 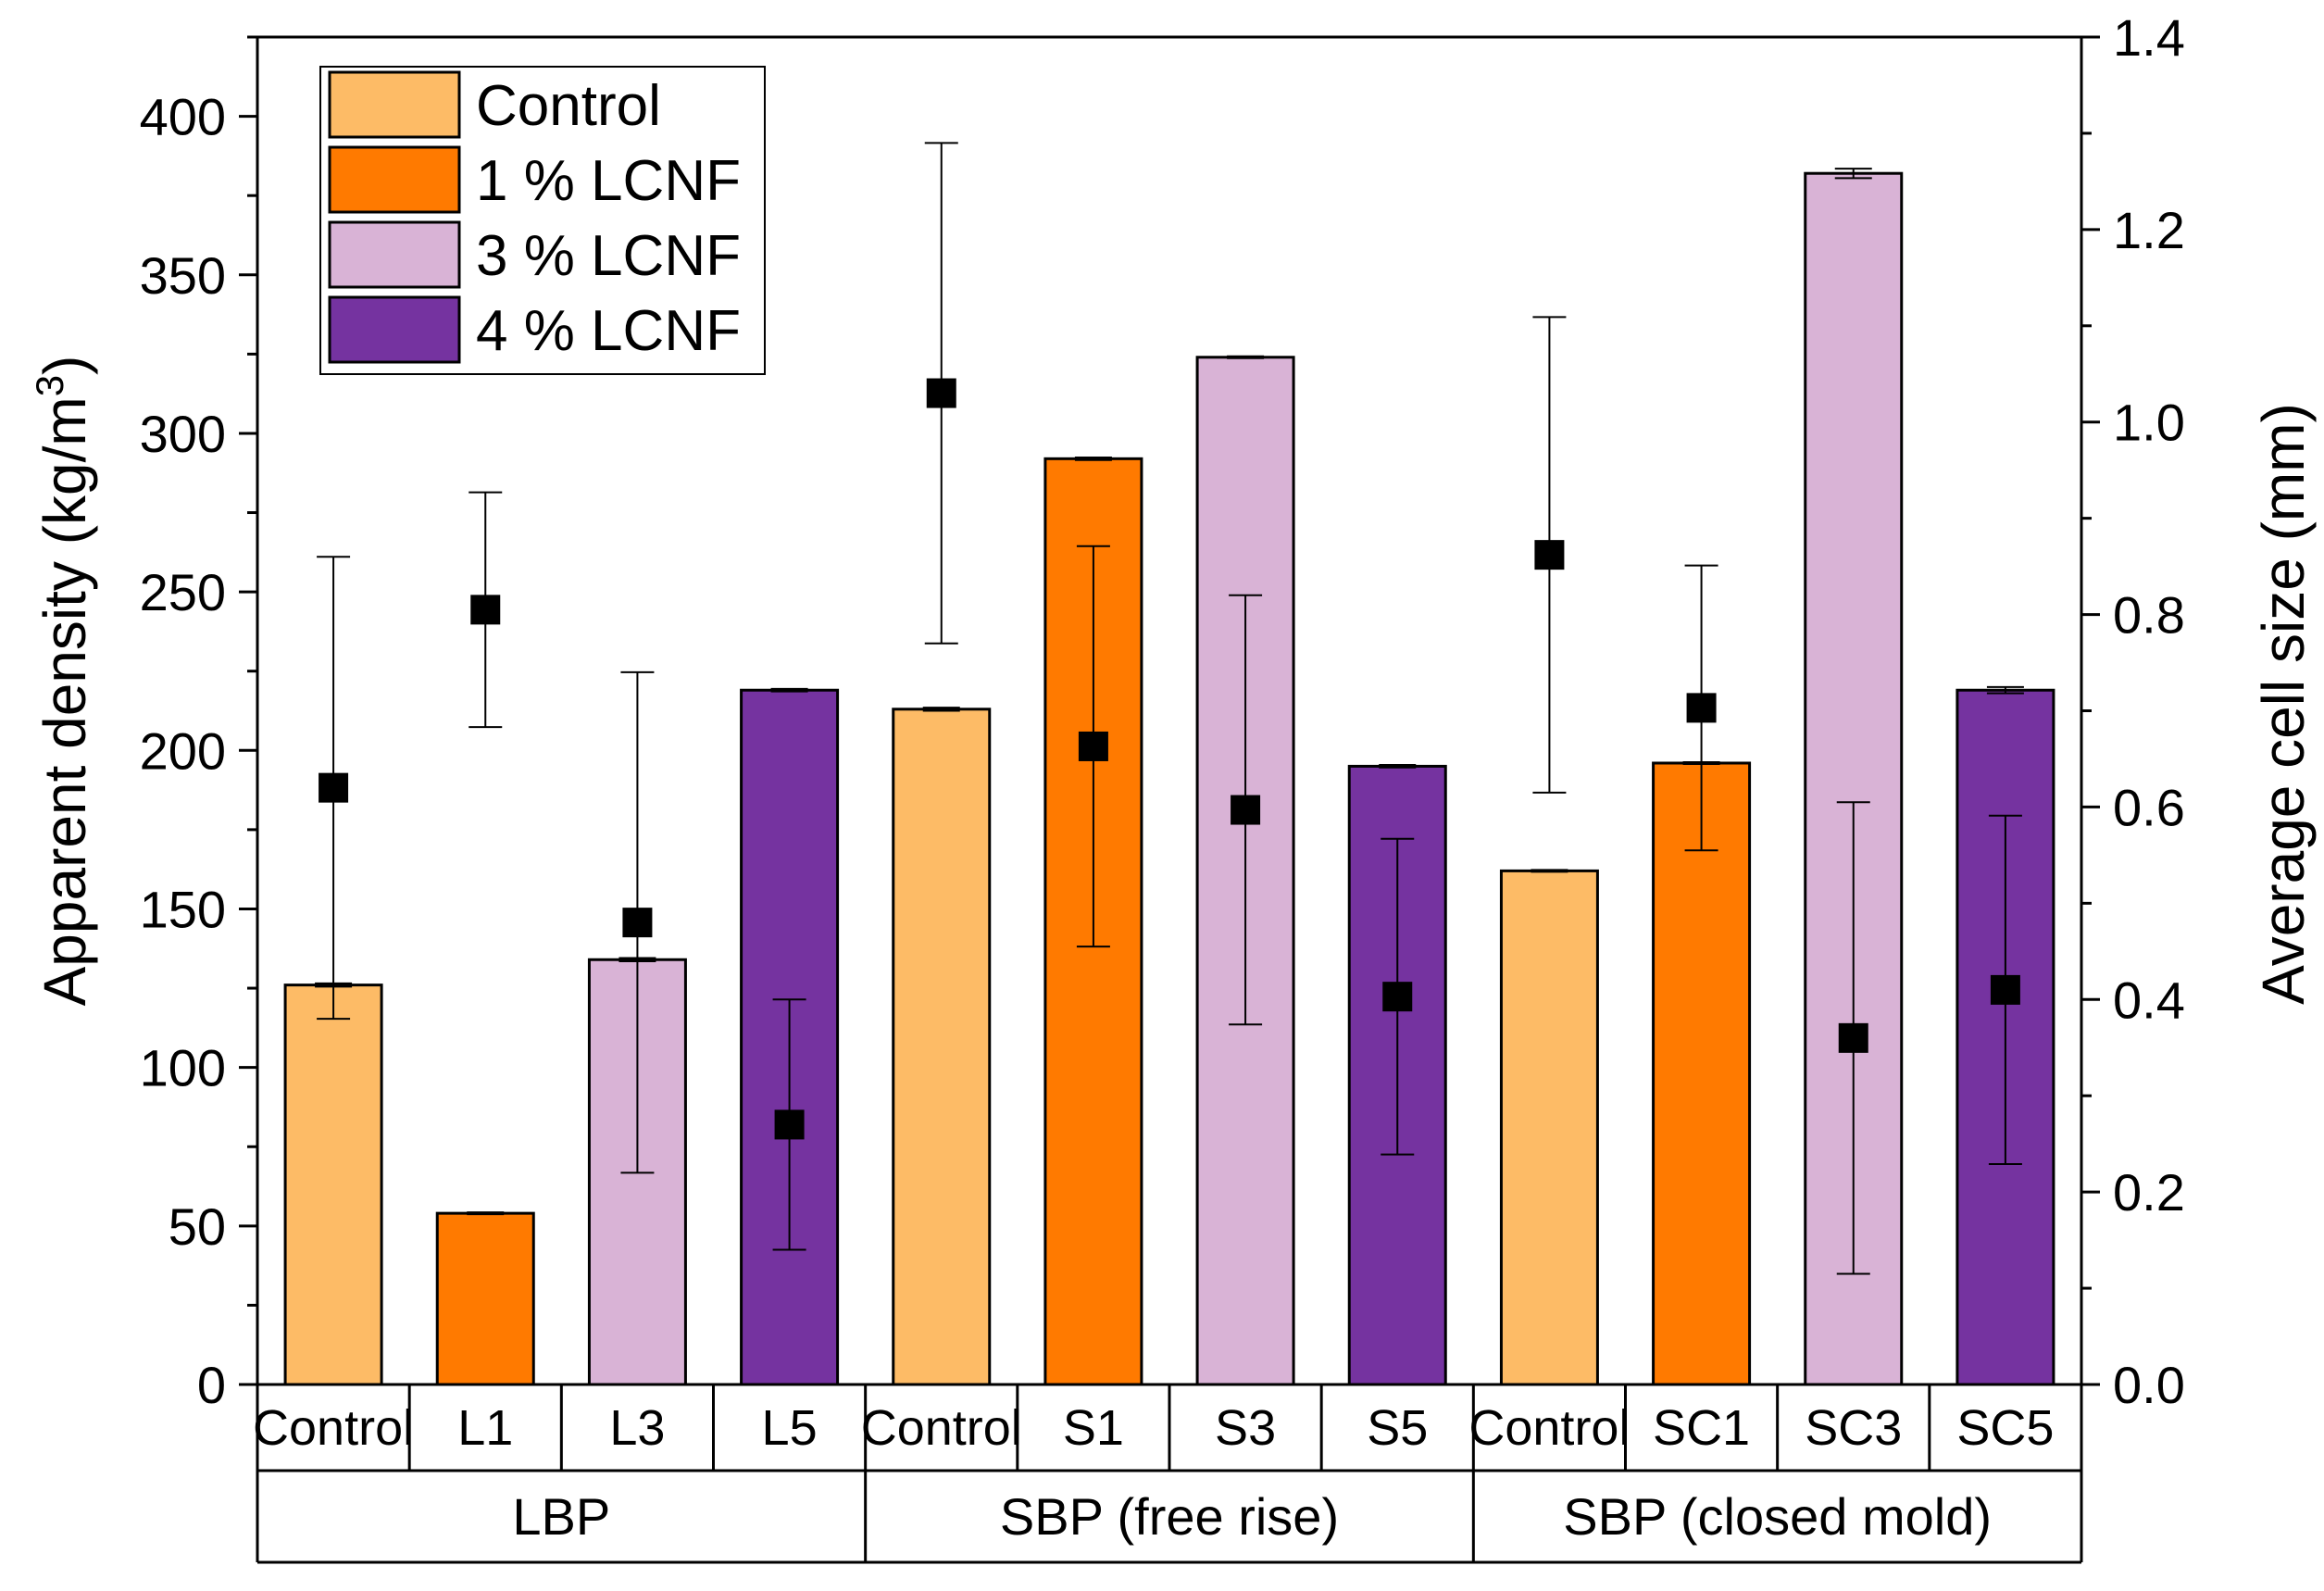 I want to click on y-tick-label: 150, so click(x=183, y=909).